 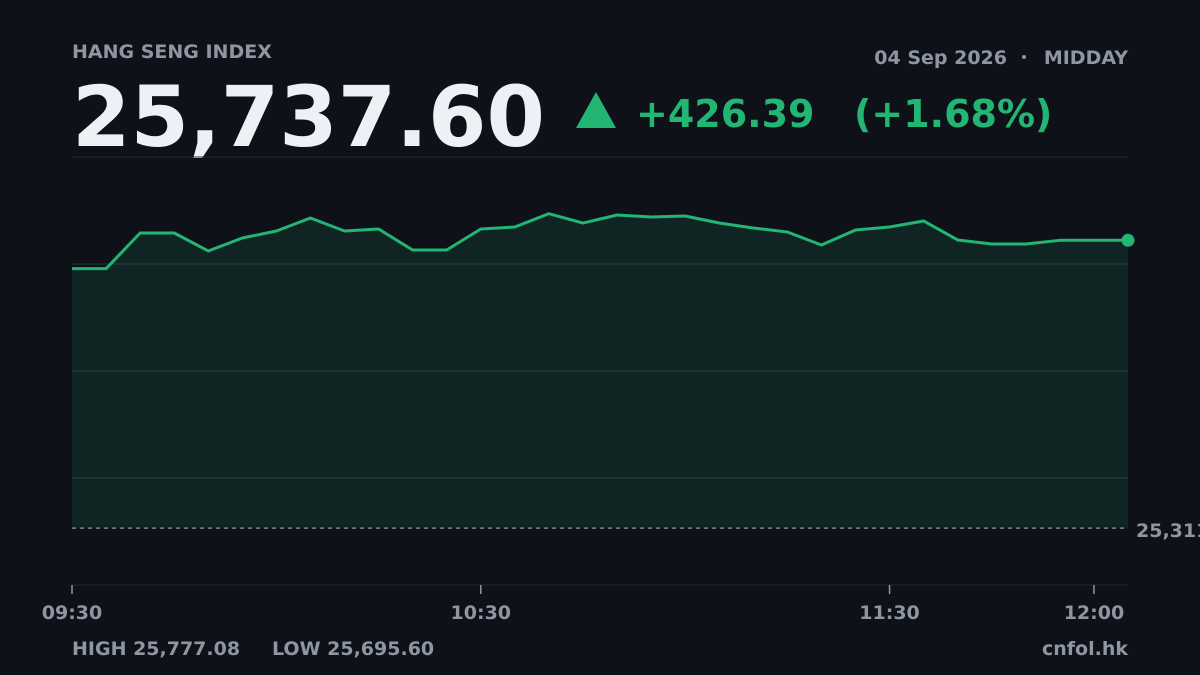 What do you see at coordinates (1128, 240) in the screenshot?
I see `last-point` at bounding box center [1128, 240].